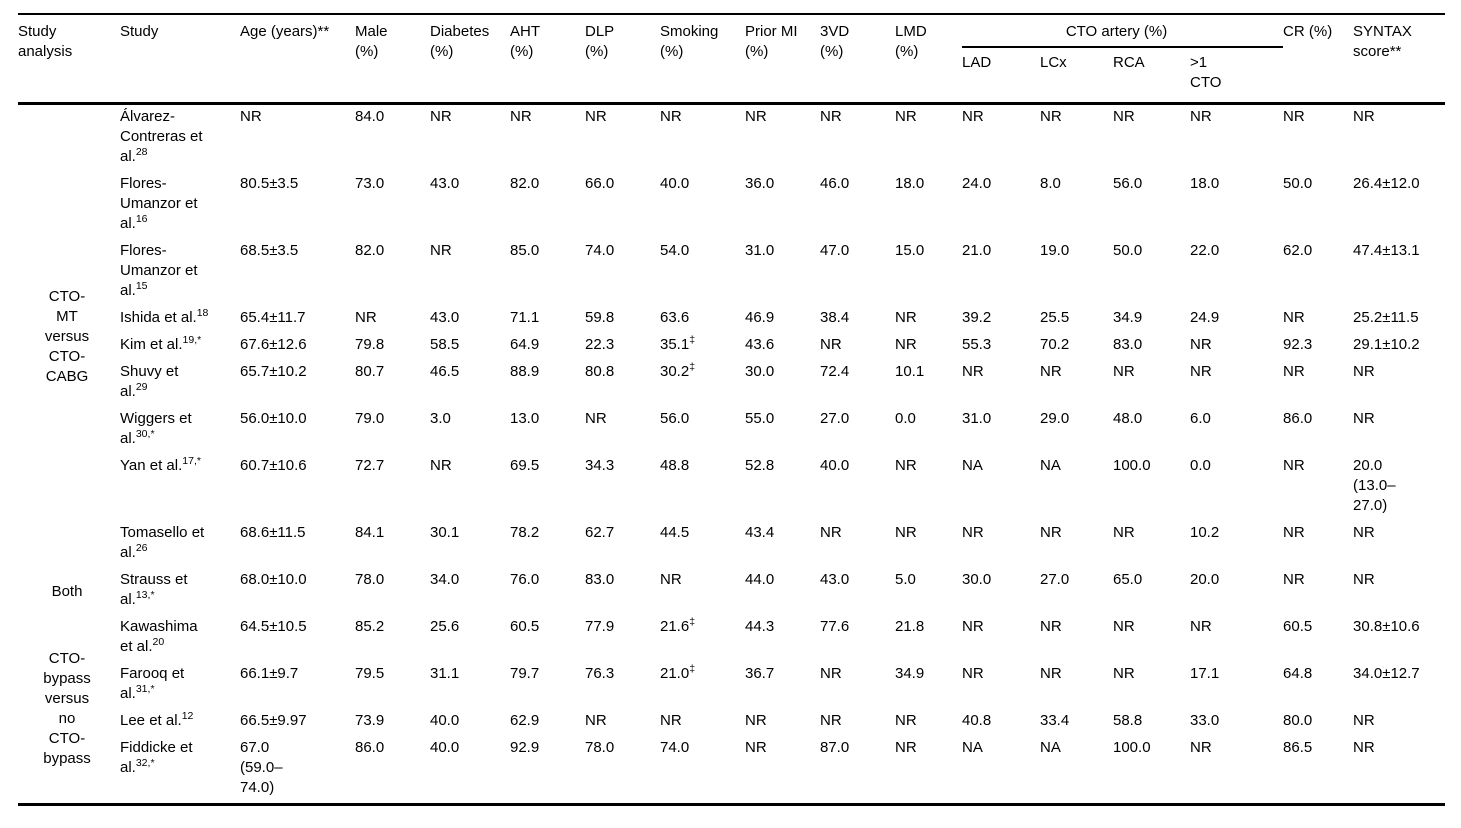 The height and width of the screenshot is (828, 1461). I want to click on study-name: Yan et al.17,*, so click(160, 464).